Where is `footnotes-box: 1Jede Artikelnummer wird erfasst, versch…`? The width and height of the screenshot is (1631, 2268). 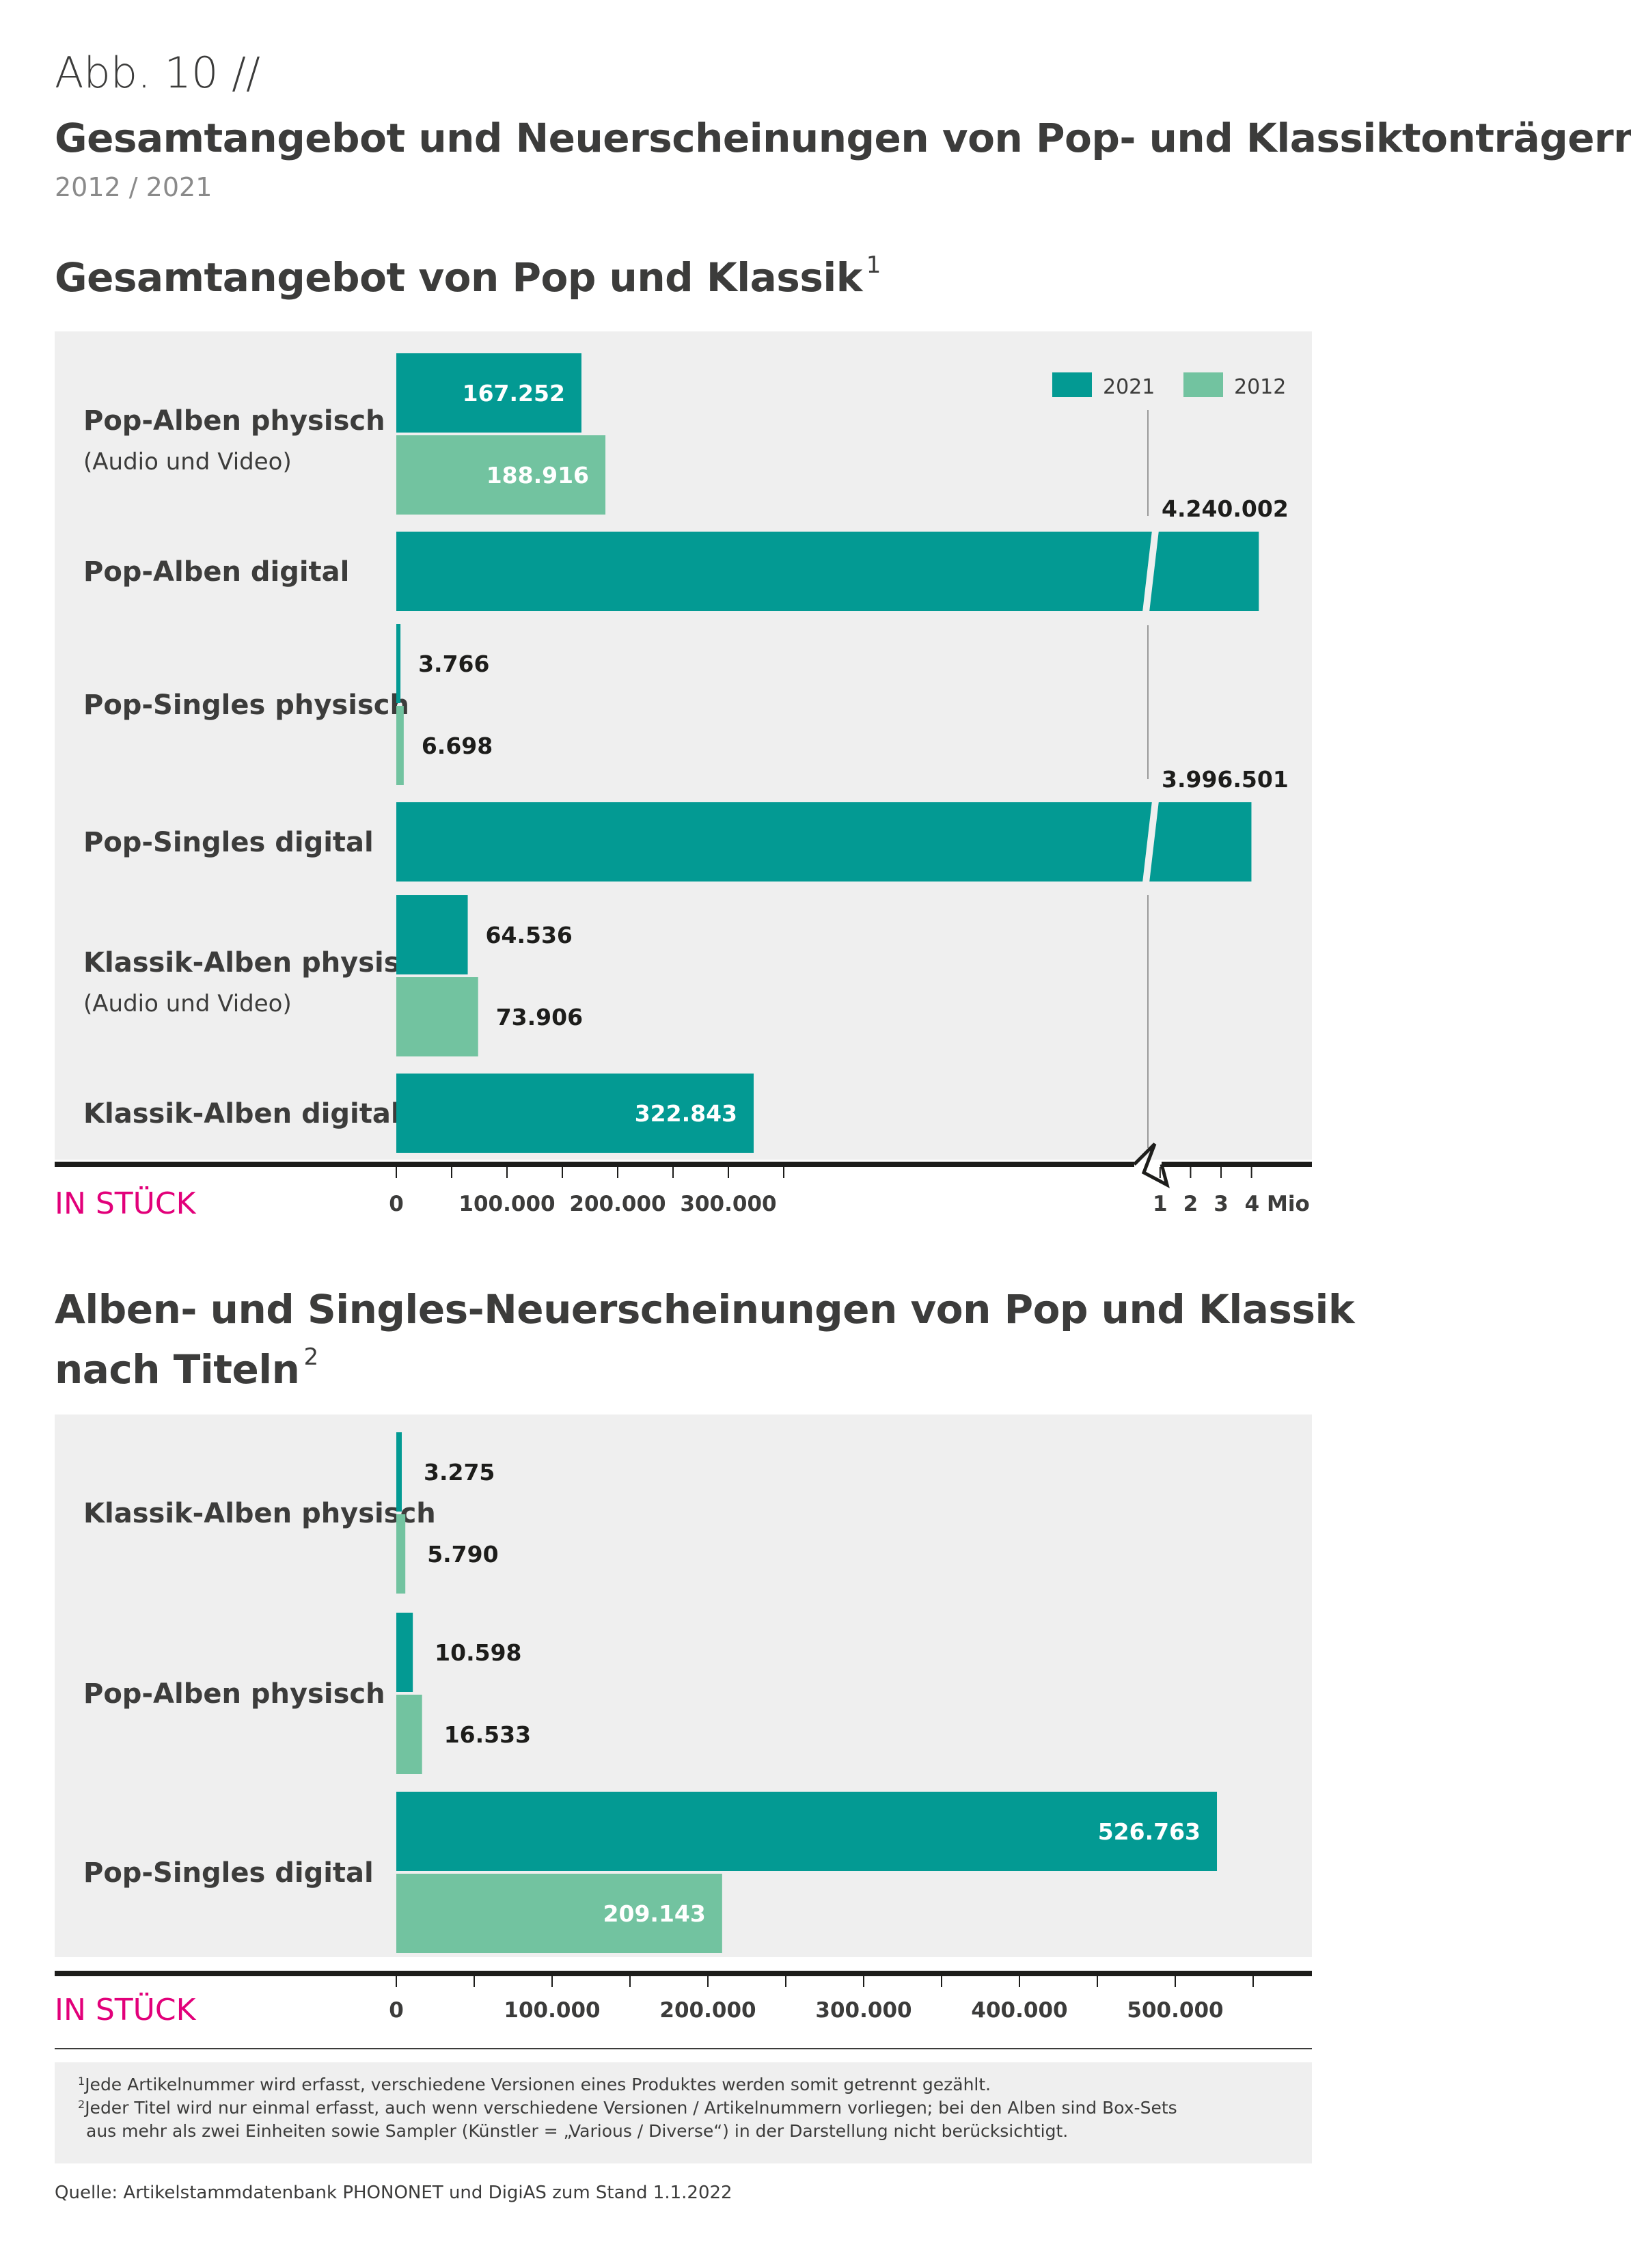
footnotes-box: 1Jede Artikelnummer wird erfasst, versch… is located at coordinates (683, 2112).